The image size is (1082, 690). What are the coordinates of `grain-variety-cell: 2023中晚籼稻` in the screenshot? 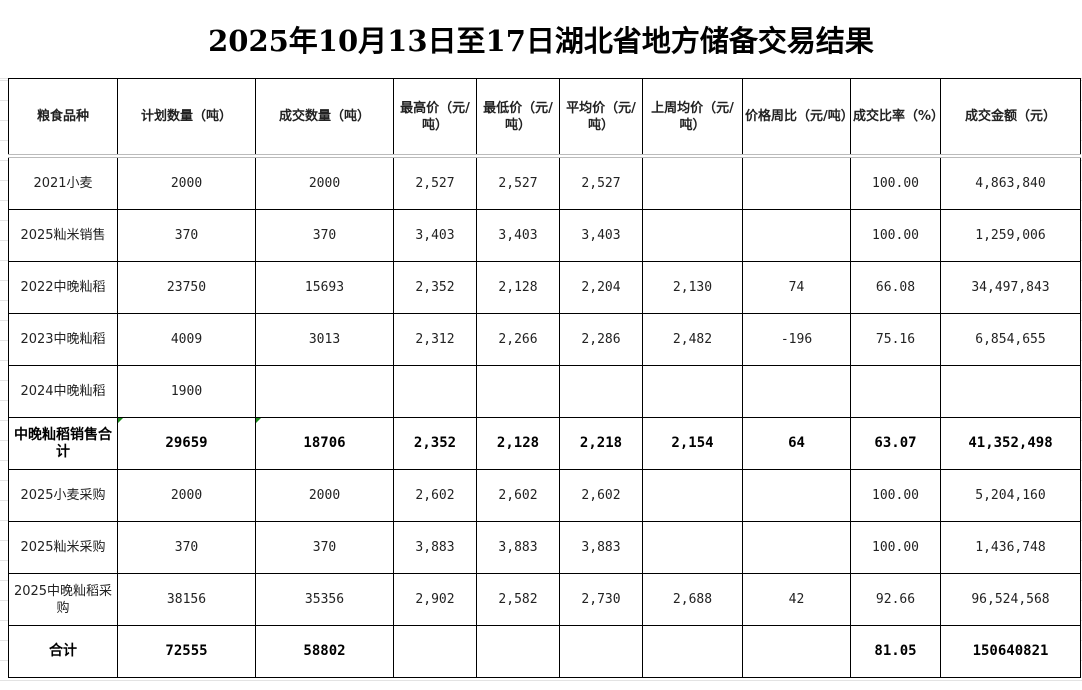 It's located at (63, 339).